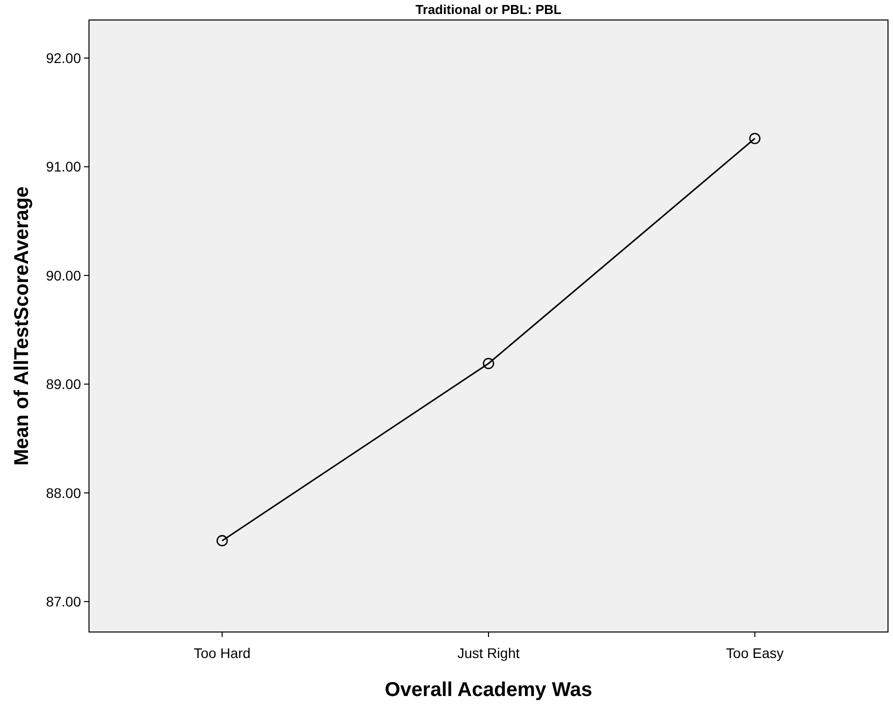 This screenshot has height=705, width=893. I want to click on y-tick-label: 90.00, so click(64, 275).